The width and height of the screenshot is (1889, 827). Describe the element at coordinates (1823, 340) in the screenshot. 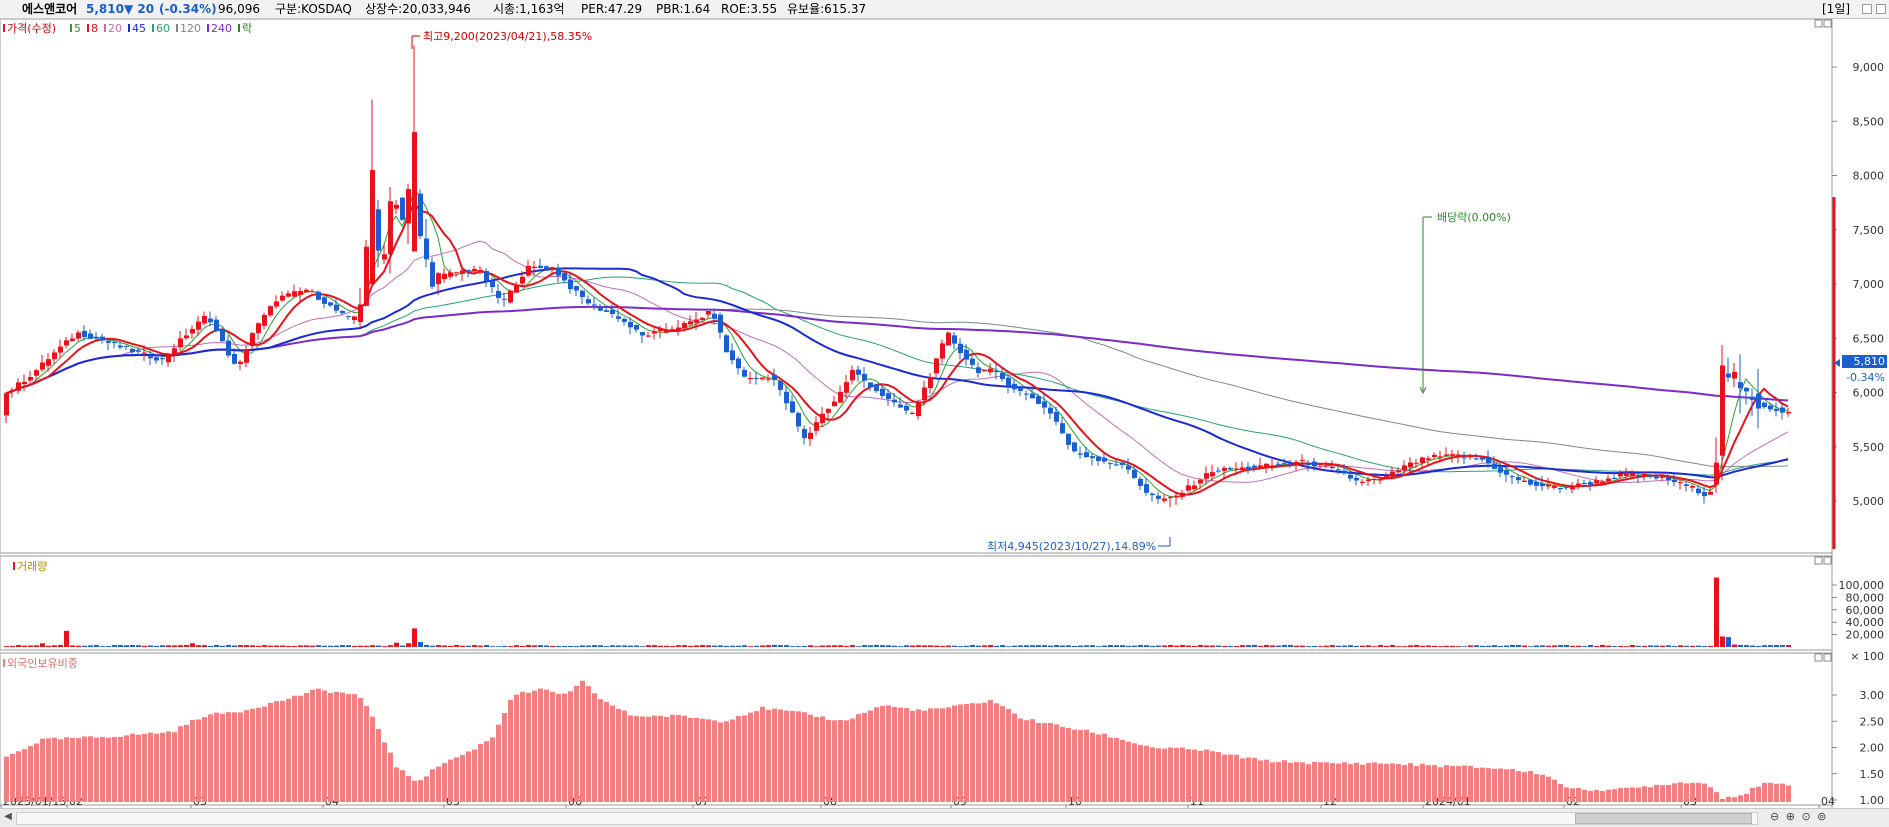

I see `panel-buttons` at that location.